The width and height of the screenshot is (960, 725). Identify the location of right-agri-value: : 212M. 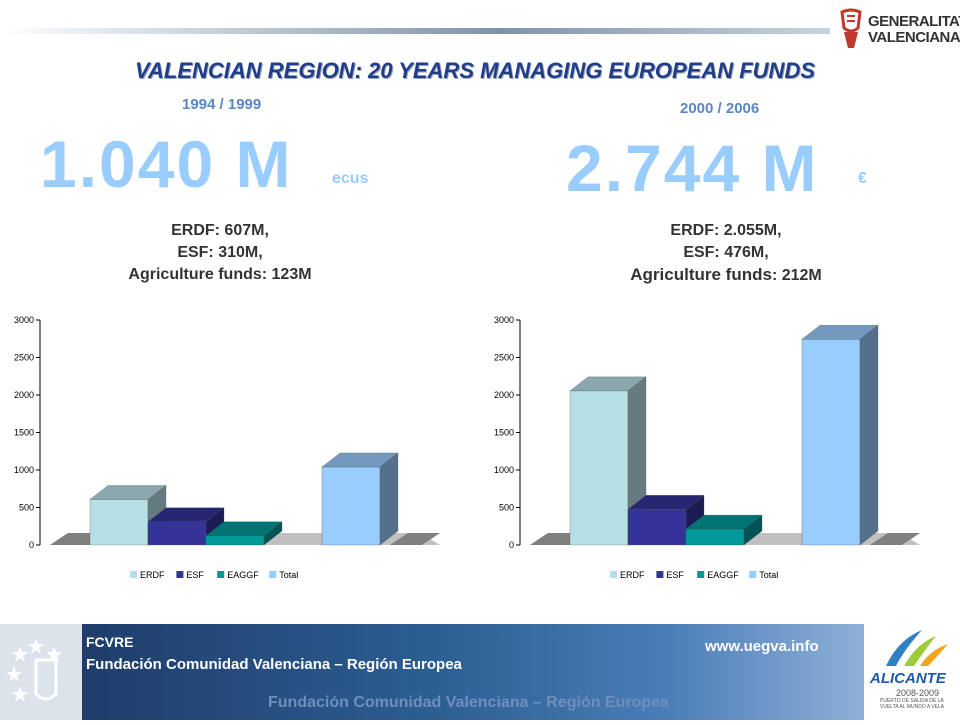
(796, 275).